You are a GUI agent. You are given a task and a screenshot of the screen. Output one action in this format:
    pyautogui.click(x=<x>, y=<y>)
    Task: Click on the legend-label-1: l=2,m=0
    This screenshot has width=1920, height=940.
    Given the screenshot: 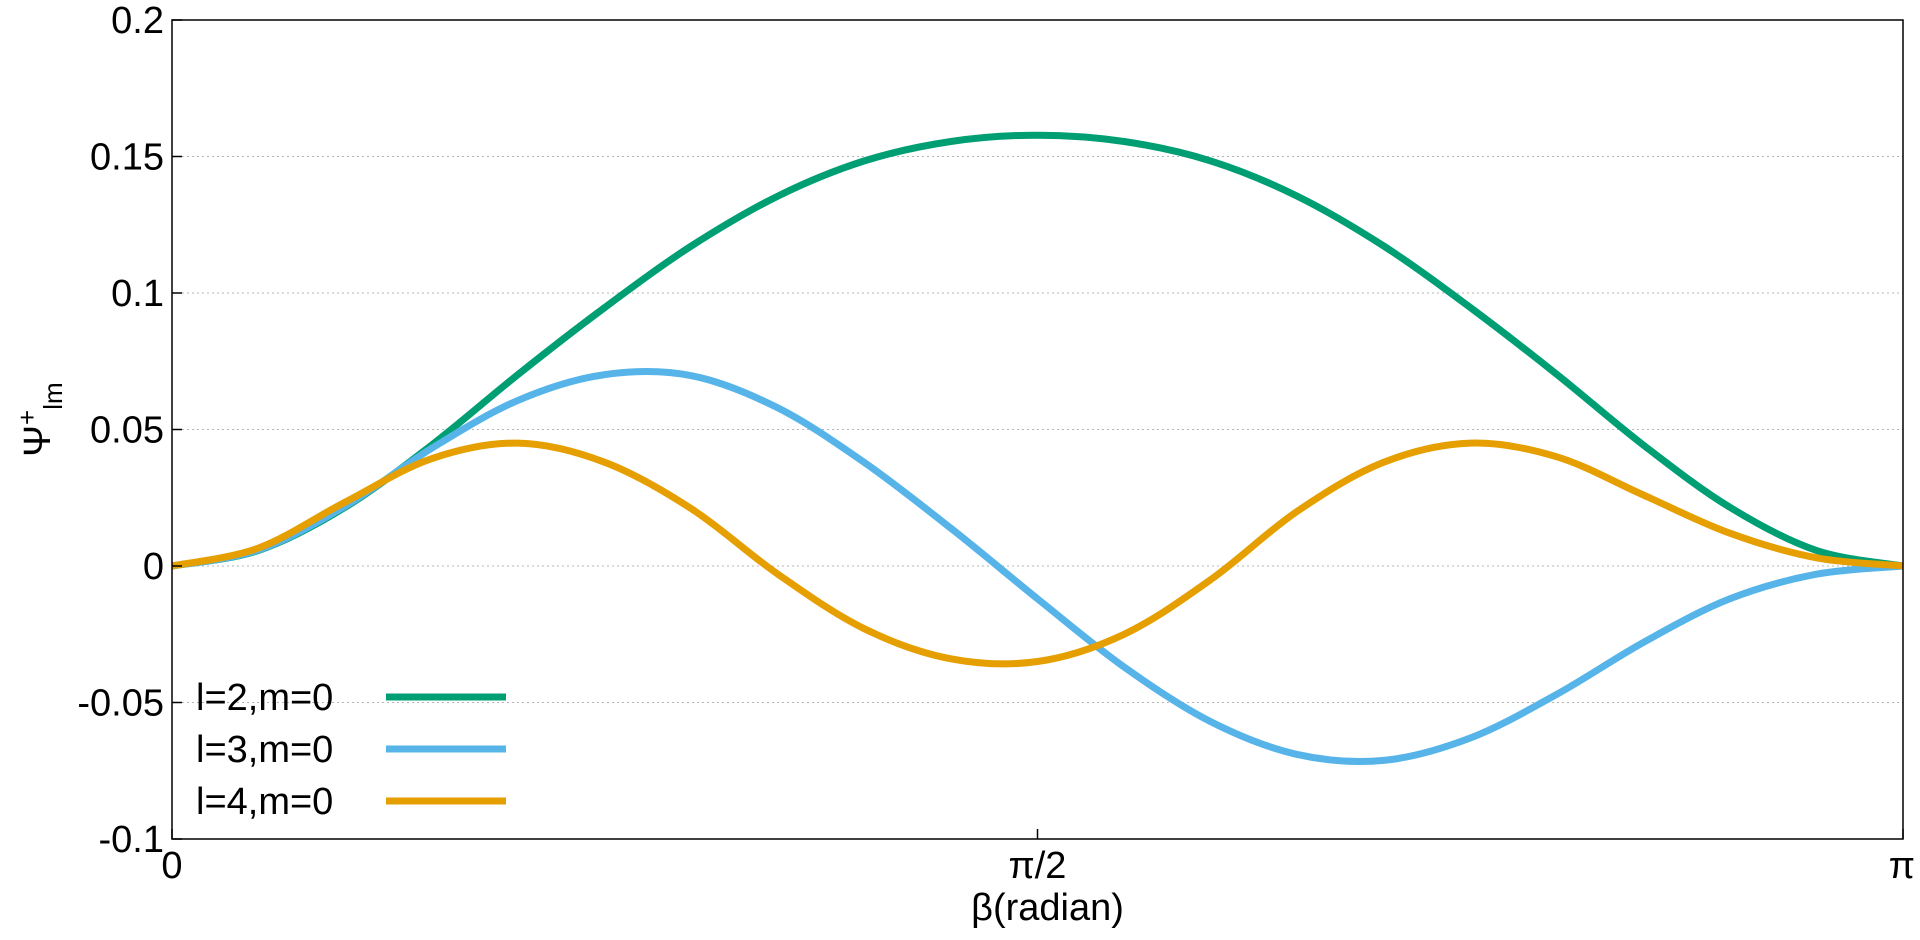 What is the action you would take?
    pyautogui.click(x=264, y=698)
    